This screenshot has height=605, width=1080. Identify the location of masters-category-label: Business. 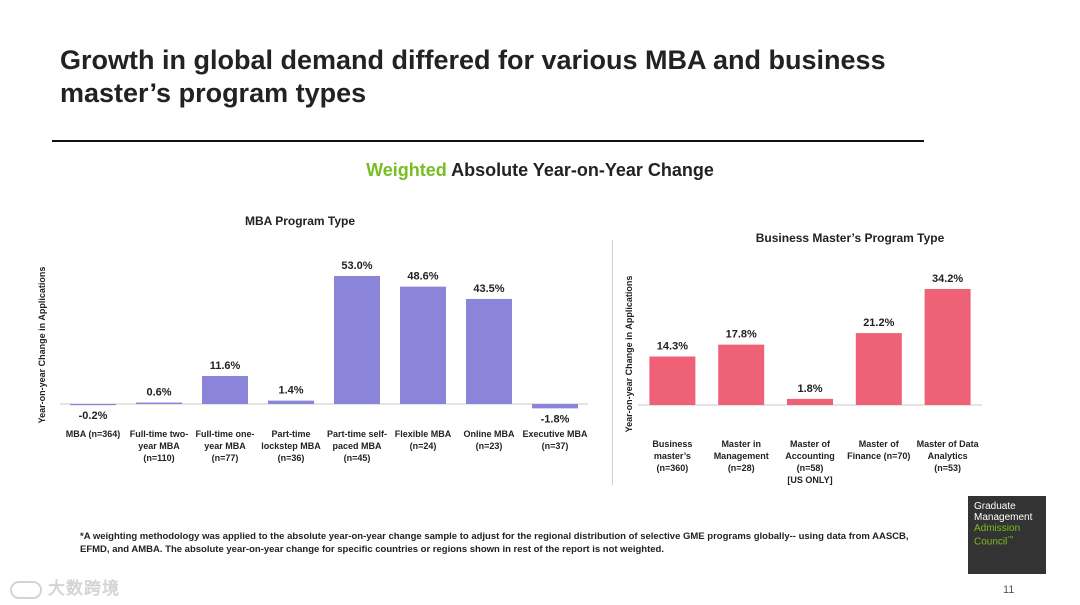
(672, 444).